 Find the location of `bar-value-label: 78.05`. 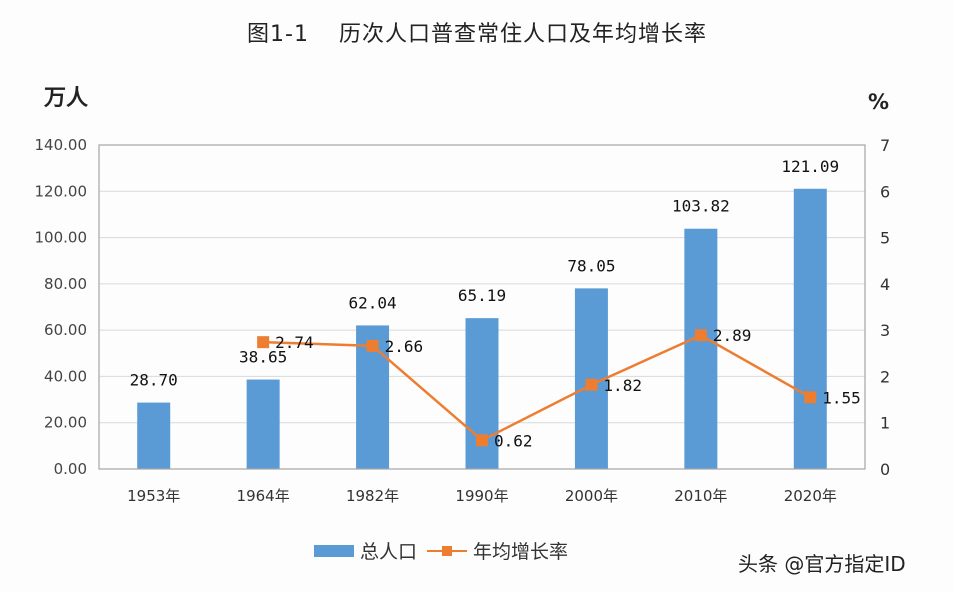

bar-value-label: 78.05 is located at coordinates (591, 265).